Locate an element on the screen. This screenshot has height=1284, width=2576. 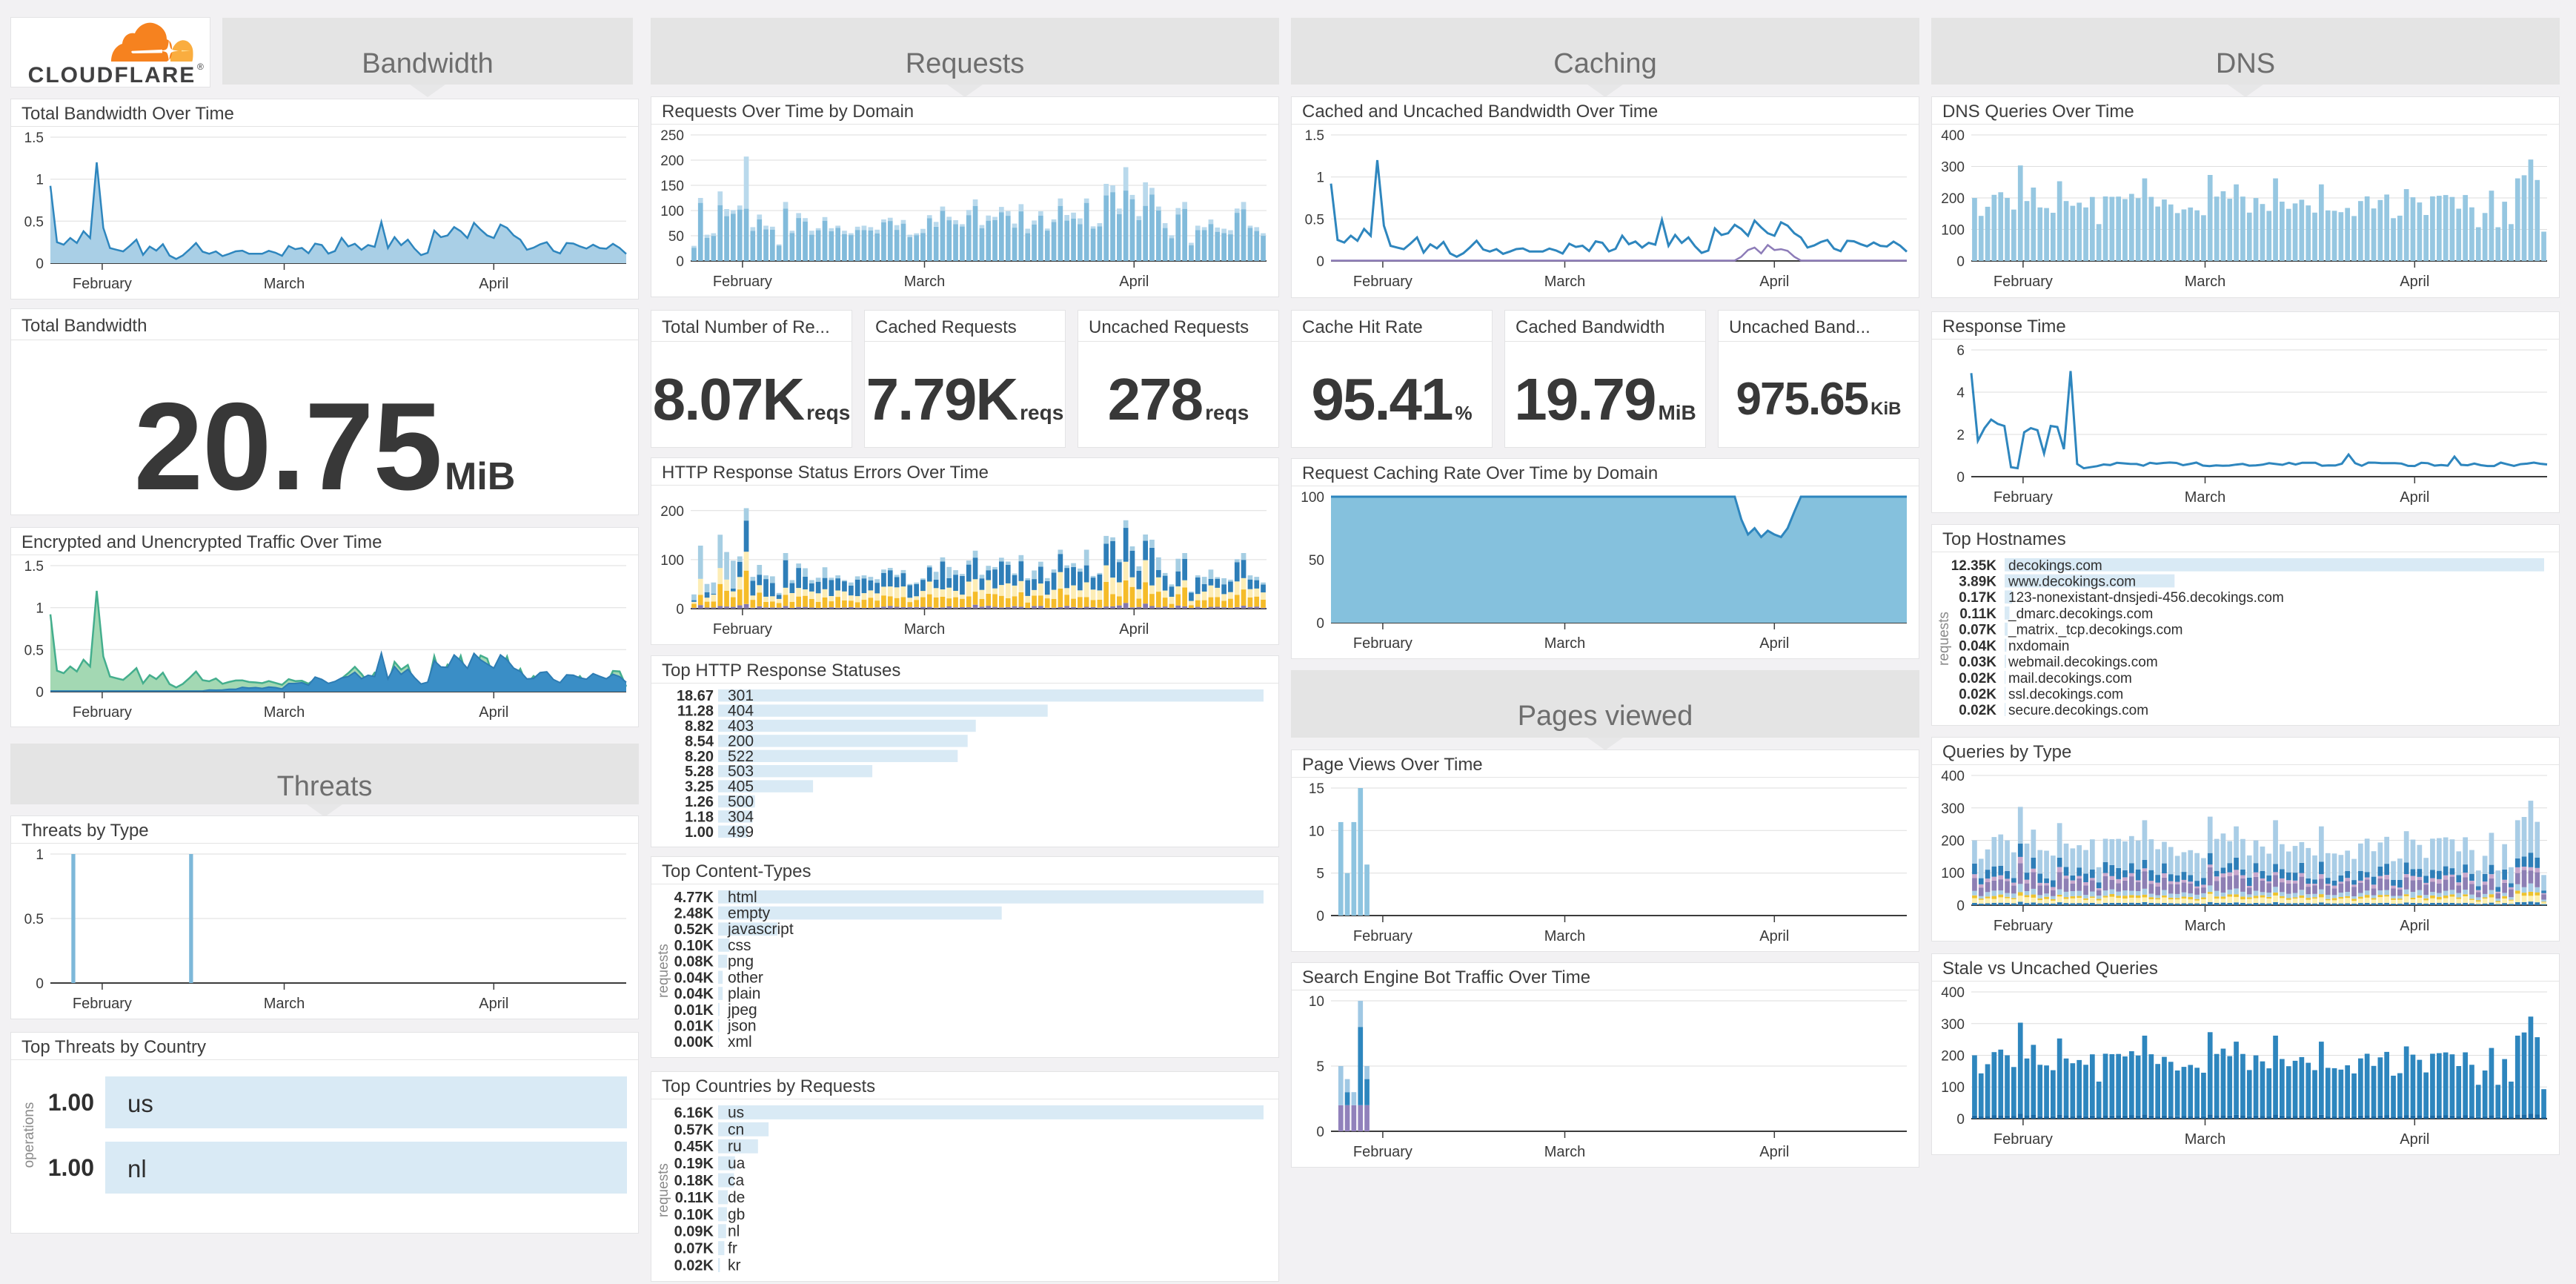
svg-text: 8.20 is located at coordinates (699, 757).